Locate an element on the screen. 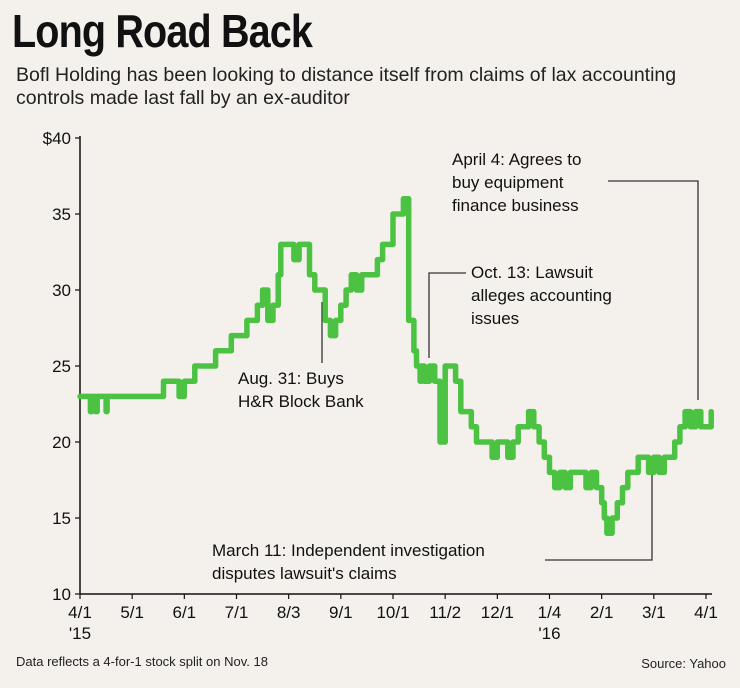 This screenshot has height=688, width=740. x-tick-sublabel: '16 is located at coordinates (549, 633).